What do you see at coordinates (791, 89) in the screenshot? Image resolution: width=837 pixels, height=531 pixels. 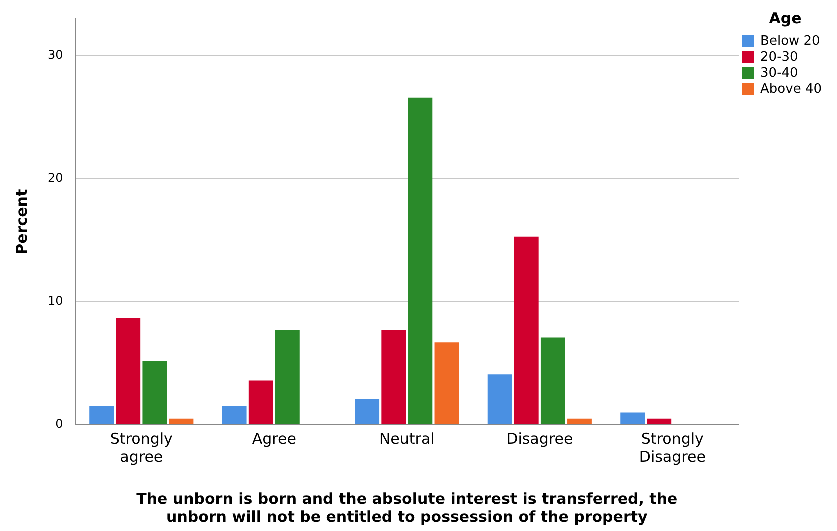 I see `legend-label: Above 40` at bounding box center [791, 89].